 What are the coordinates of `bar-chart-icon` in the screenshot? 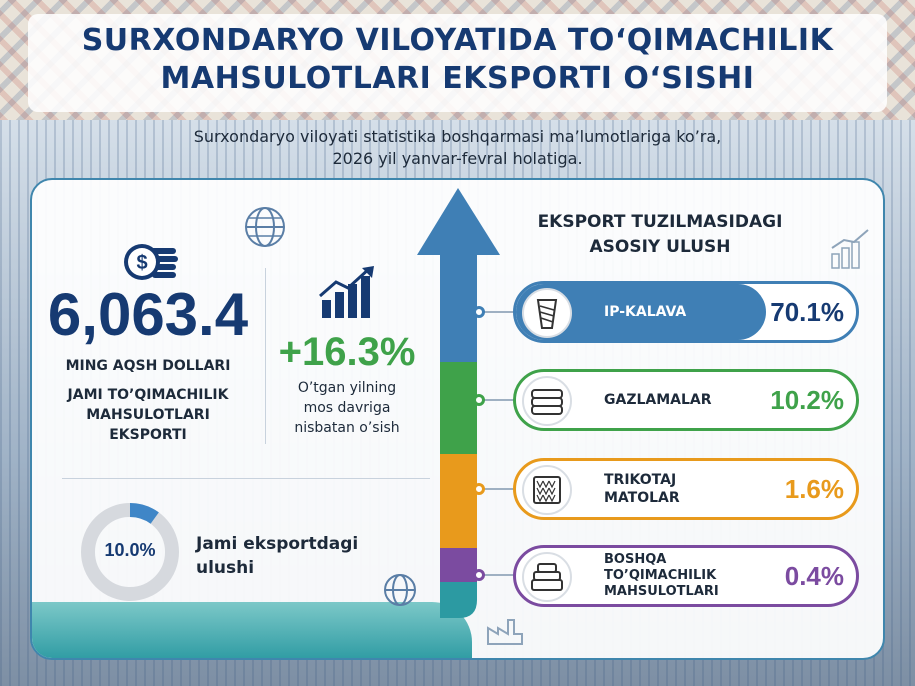 It's located at (850, 249).